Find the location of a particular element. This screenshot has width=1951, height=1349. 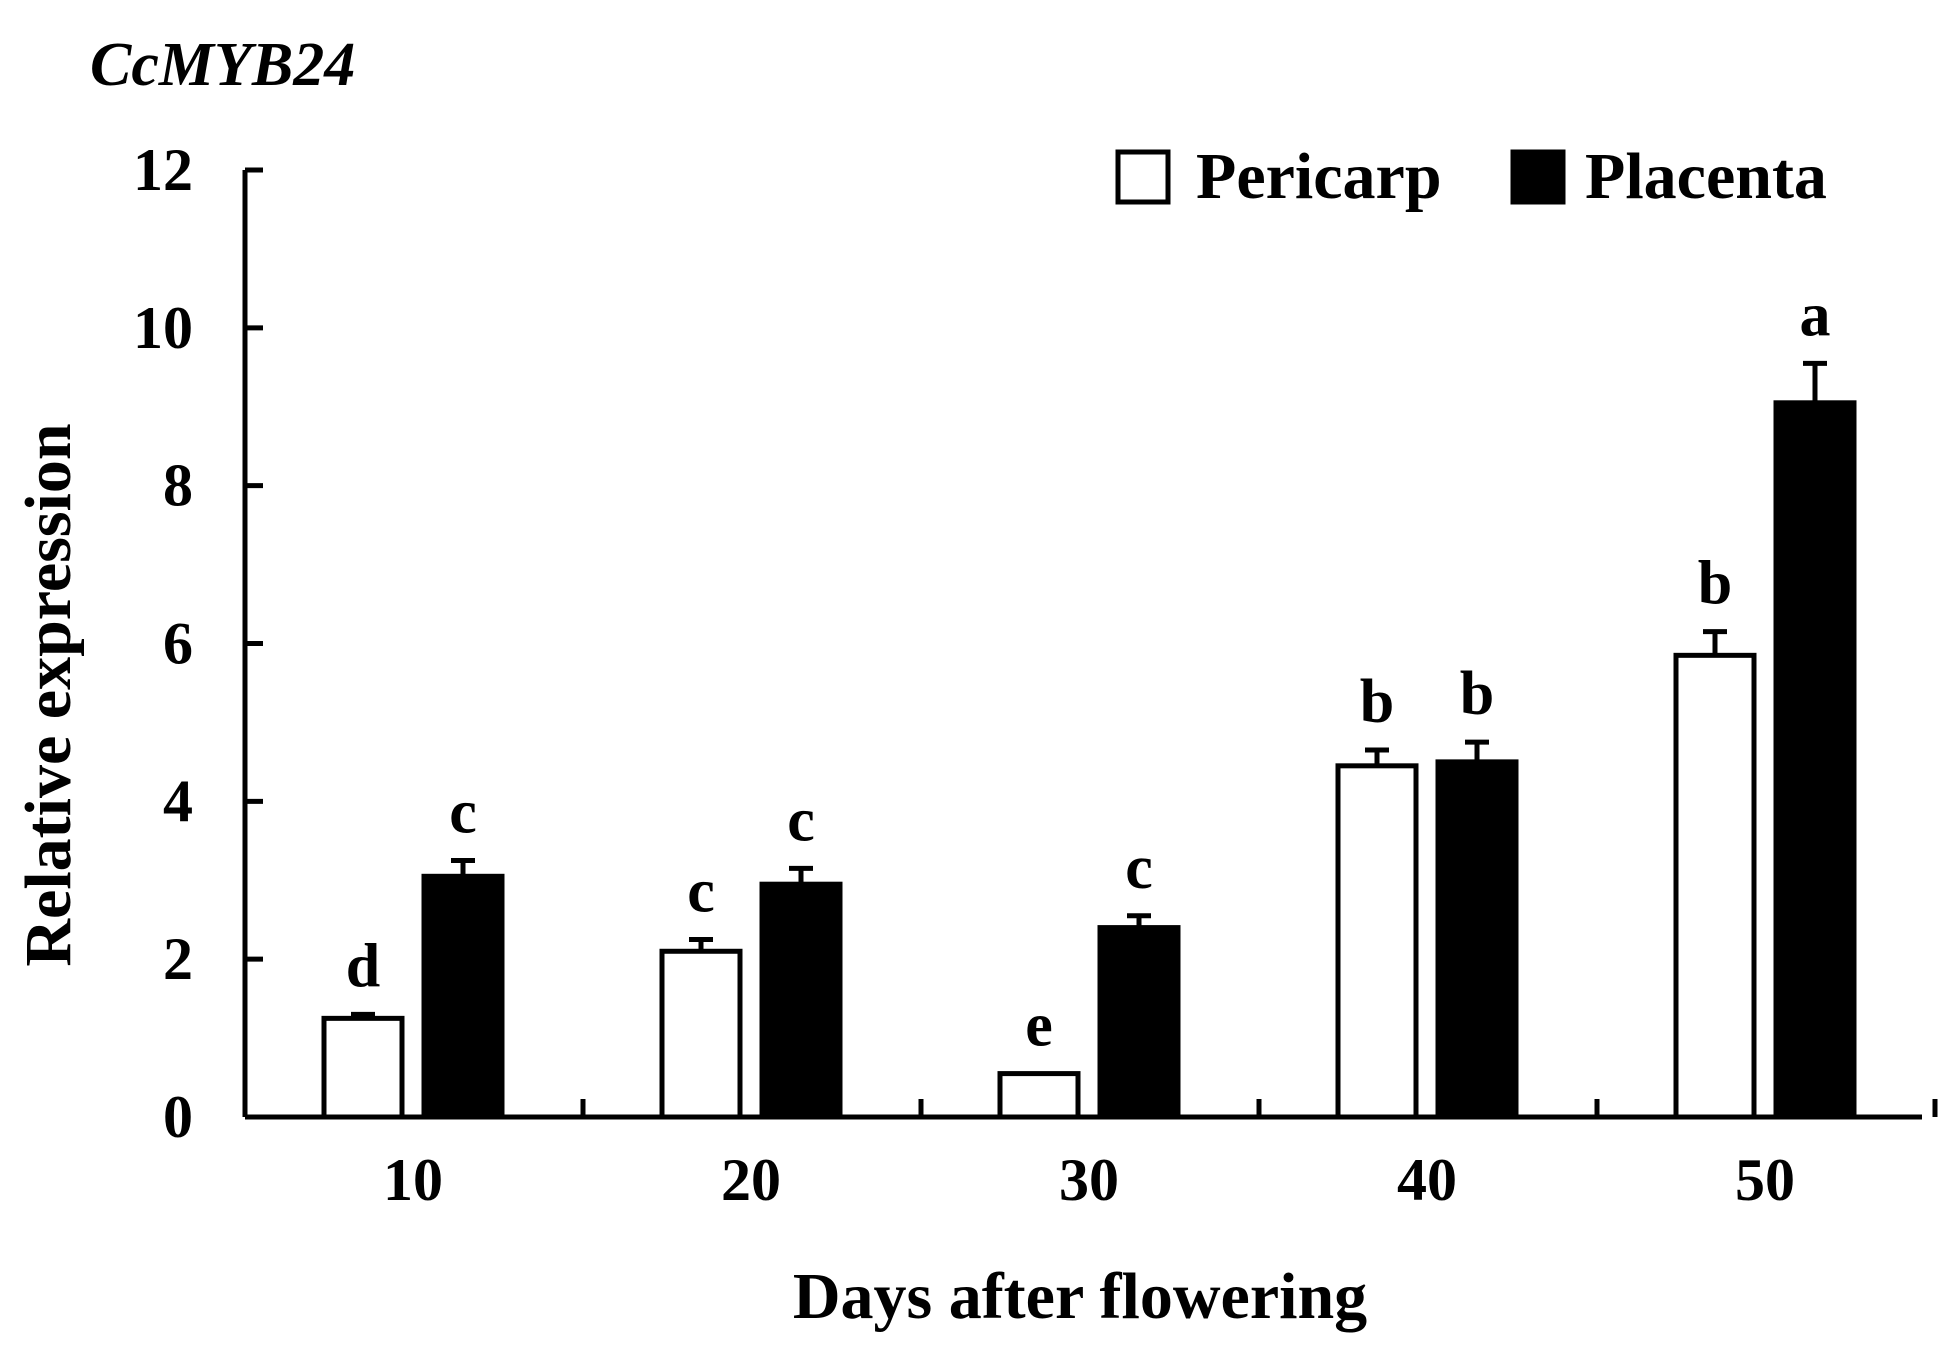

x-tick-label-40: 40 is located at coordinates (1427, 1180).